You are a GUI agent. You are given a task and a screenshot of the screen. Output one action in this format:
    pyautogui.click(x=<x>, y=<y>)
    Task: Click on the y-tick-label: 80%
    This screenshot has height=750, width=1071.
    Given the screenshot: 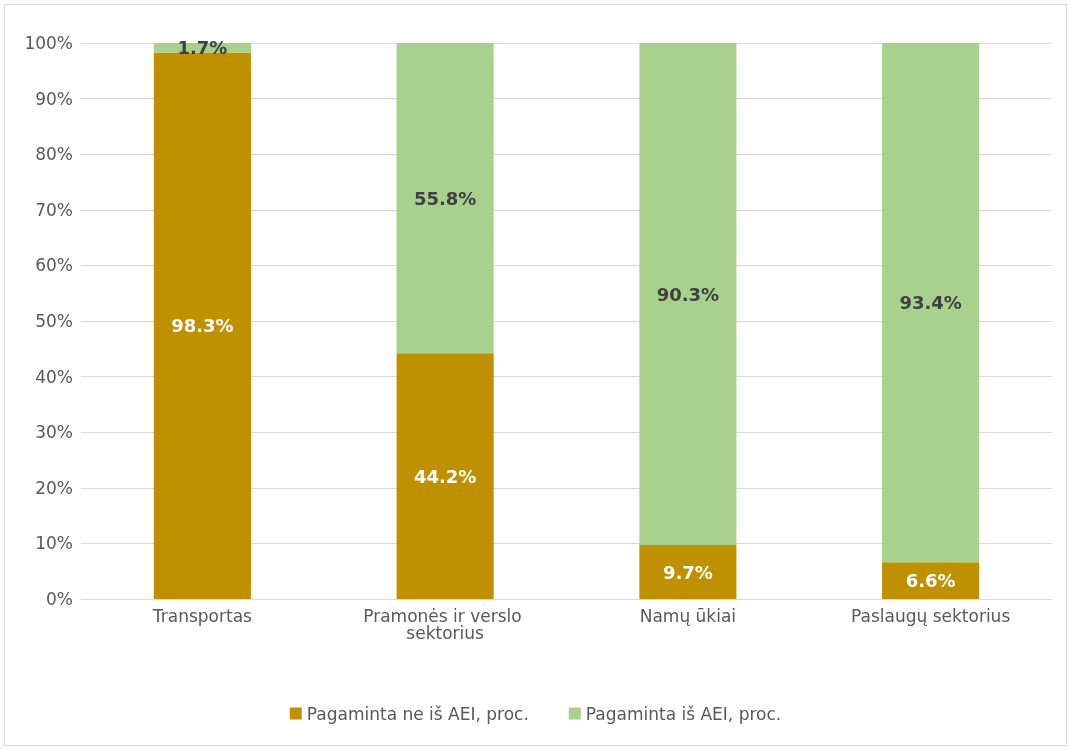 What is the action you would take?
    pyautogui.click(x=54, y=154)
    